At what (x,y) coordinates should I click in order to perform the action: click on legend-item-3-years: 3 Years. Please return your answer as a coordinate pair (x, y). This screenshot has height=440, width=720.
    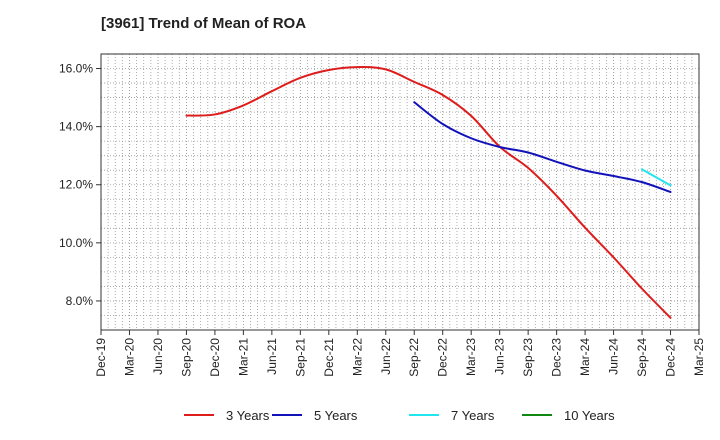
    Looking at the image, I should click on (226, 415).